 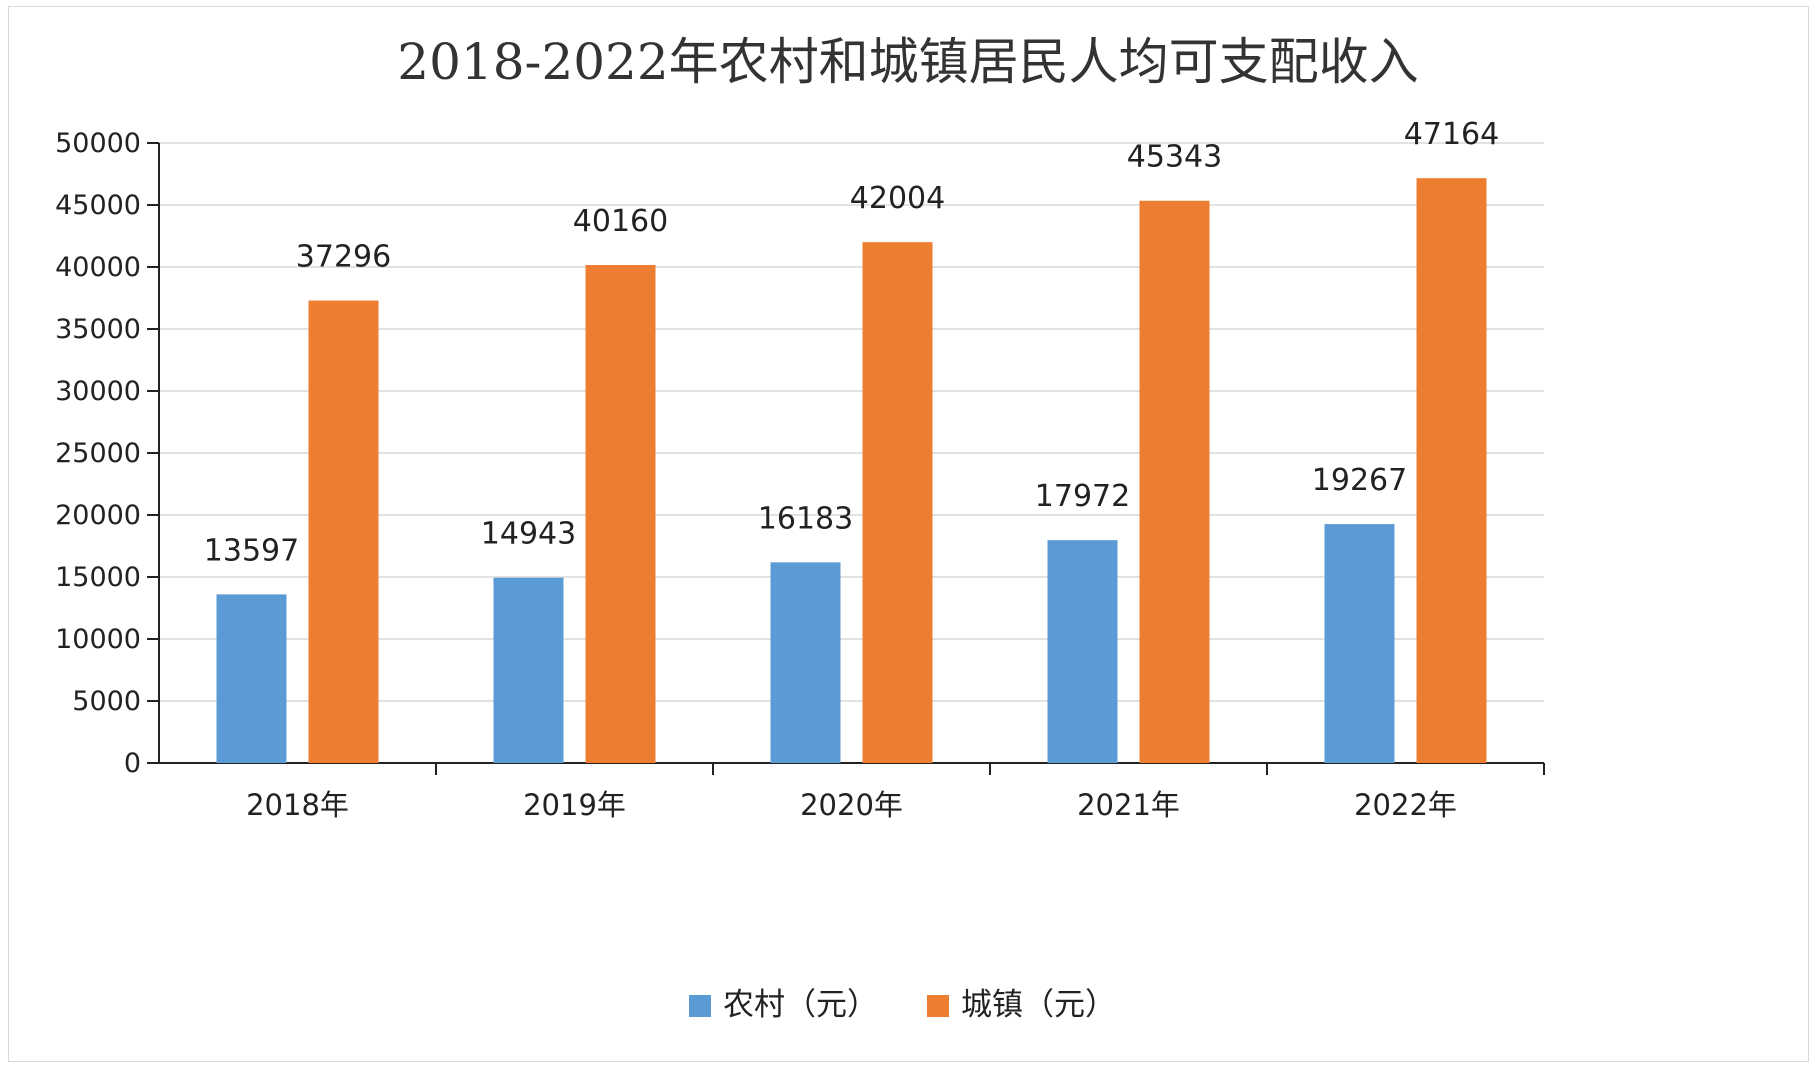 What do you see at coordinates (620, 221) in the screenshot?
I see `data-label: 40160` at bounding box center [620, 221].